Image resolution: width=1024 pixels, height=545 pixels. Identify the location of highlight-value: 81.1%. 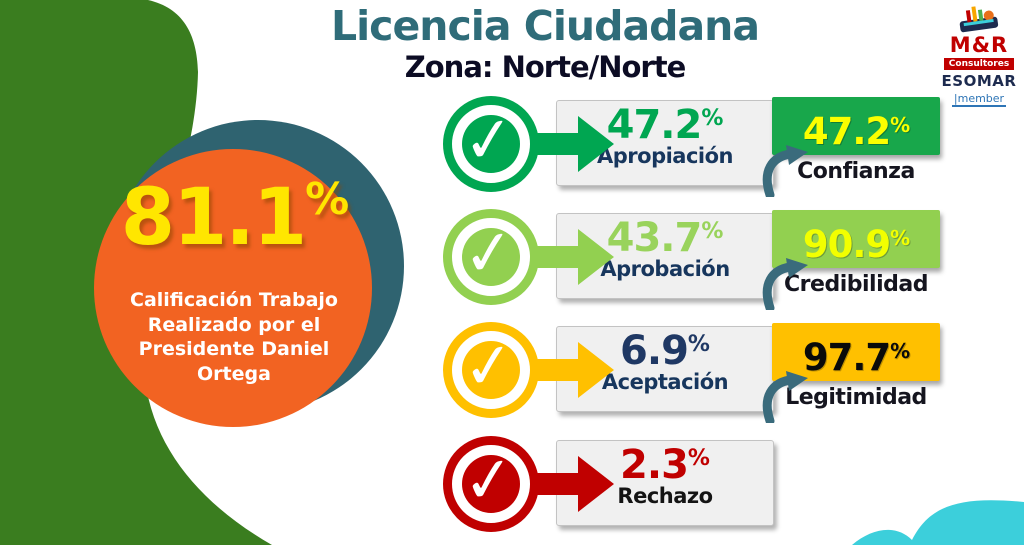
(235, 218).